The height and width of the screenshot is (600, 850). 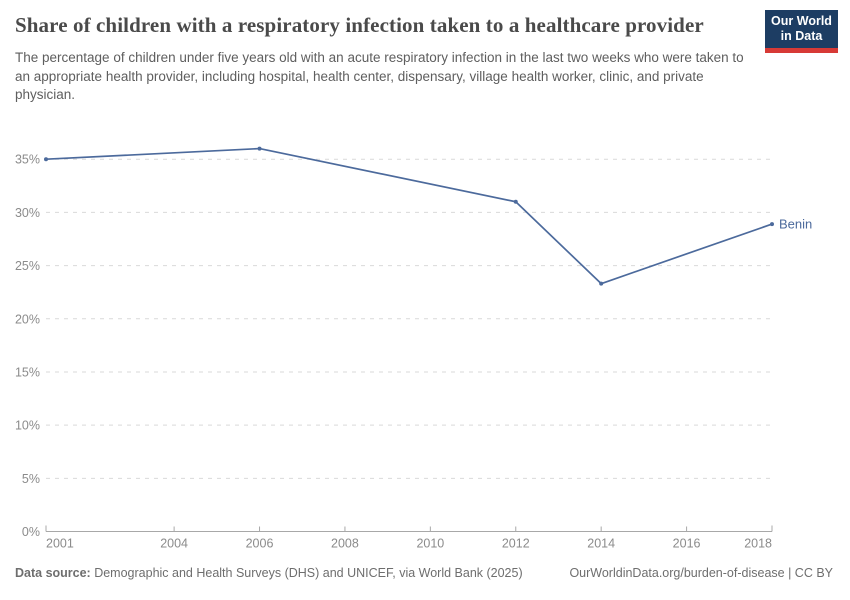 What do you see at coordinates (260, 544) in the screenshot?
I see `x-axis-tick-label: 2006` at bounding box center [260, 544].